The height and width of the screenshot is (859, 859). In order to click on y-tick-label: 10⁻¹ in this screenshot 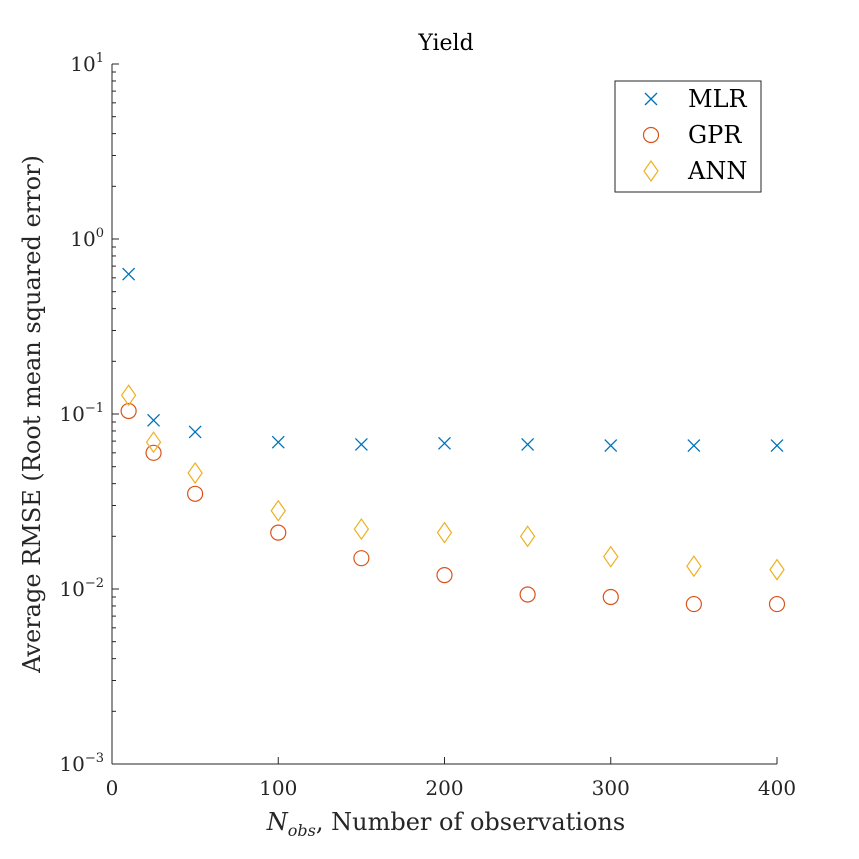, I will do `click(81, 413)`.